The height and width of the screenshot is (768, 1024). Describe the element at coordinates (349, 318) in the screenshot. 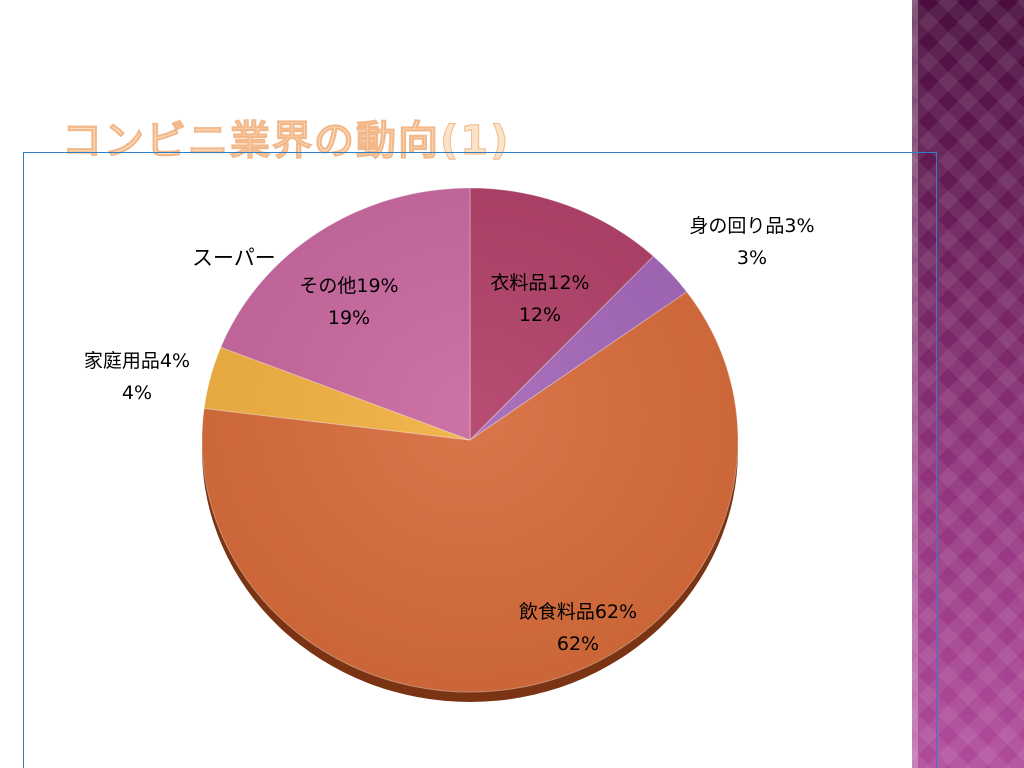

I see `slice-percent-5: 19%` at that location.